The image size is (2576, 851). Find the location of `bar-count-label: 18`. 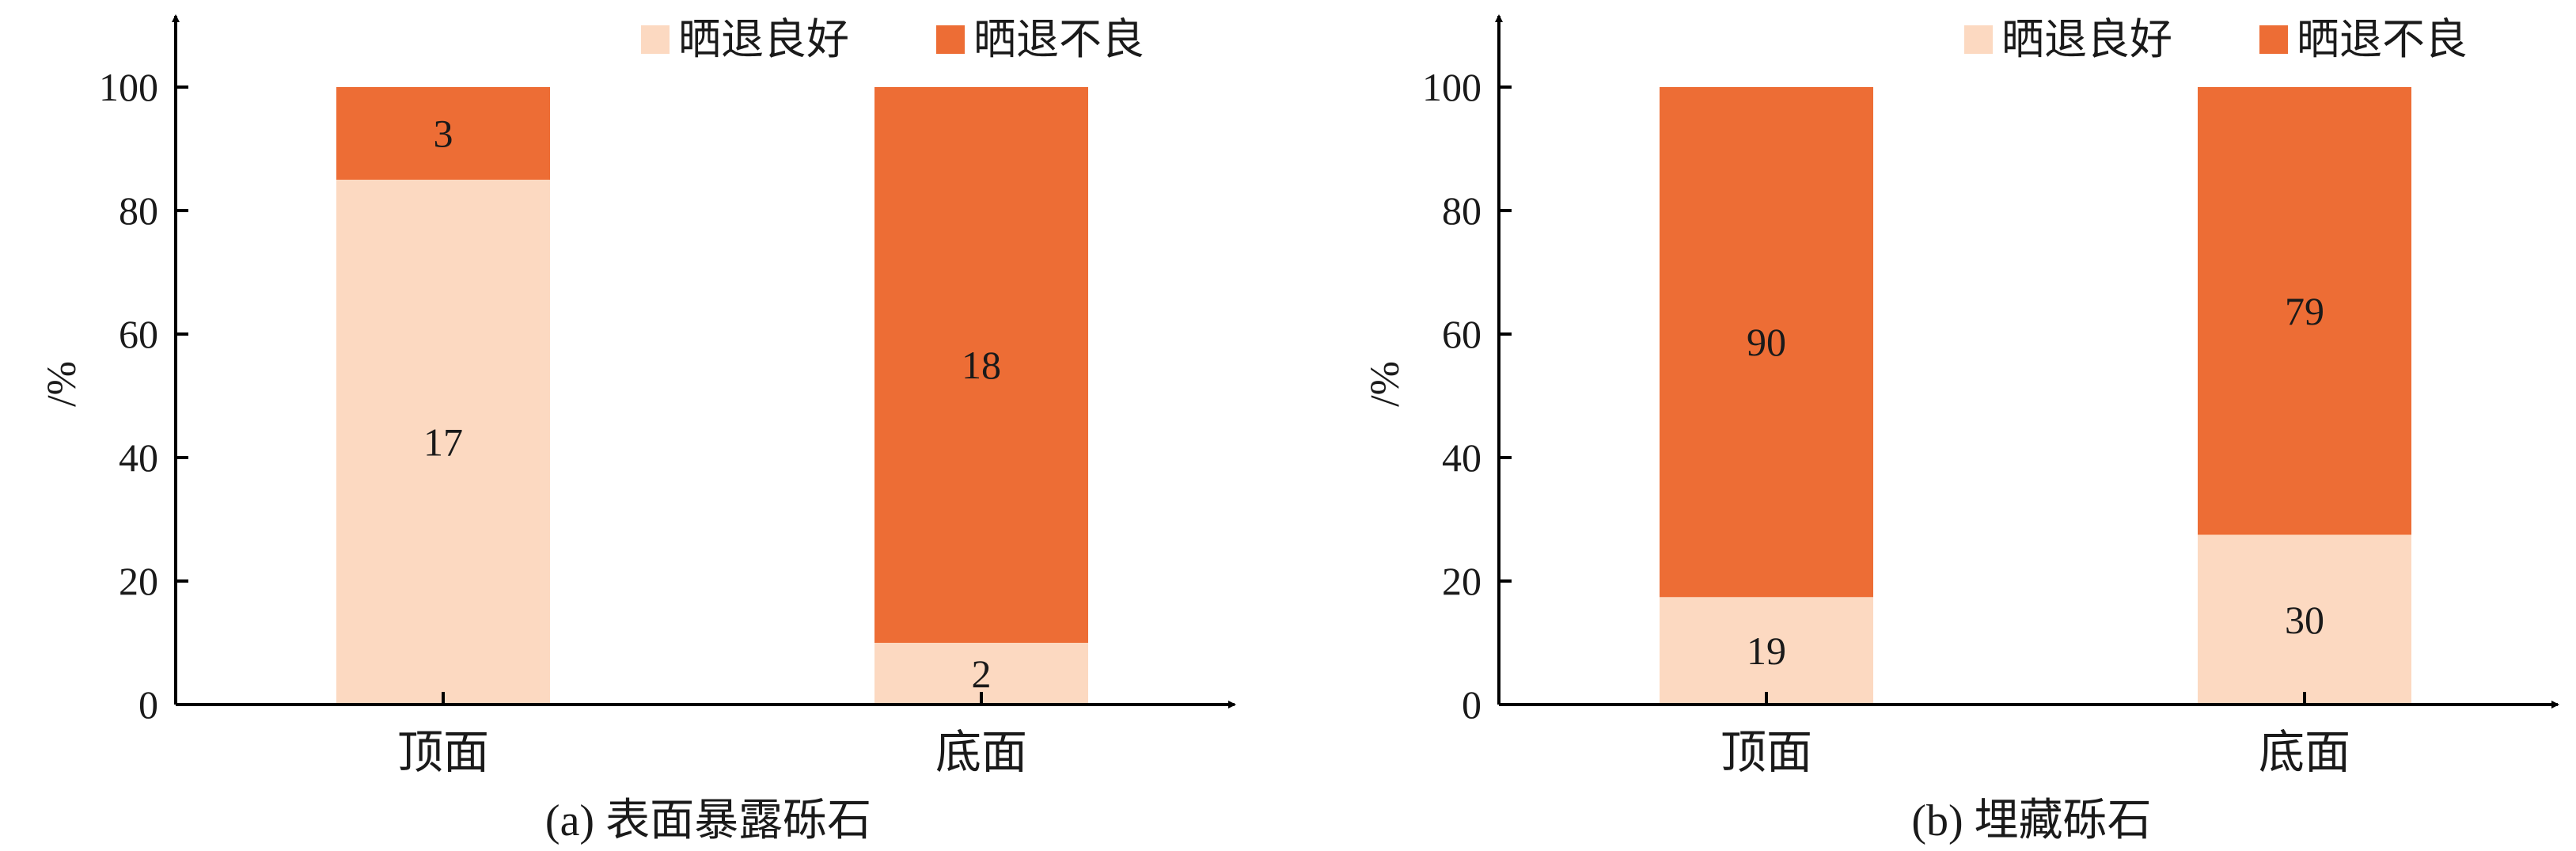

bar-count-label: 18 is located at coordinates (981, 365).